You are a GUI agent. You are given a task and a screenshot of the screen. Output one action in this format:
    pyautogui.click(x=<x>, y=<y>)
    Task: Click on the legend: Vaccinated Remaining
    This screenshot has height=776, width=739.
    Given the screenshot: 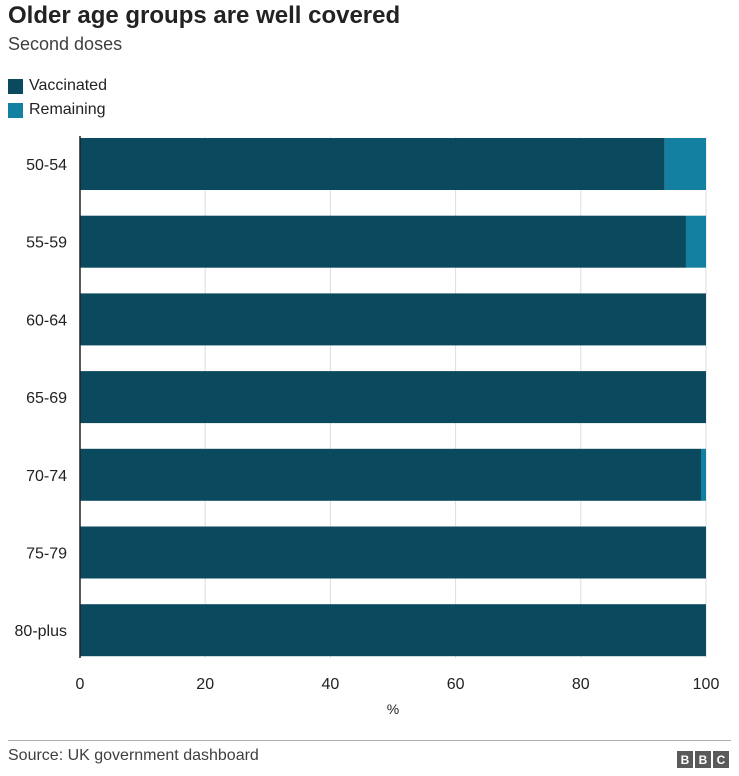 What is the action you would take?
    pyautogui.click(x=57, y=98)
    